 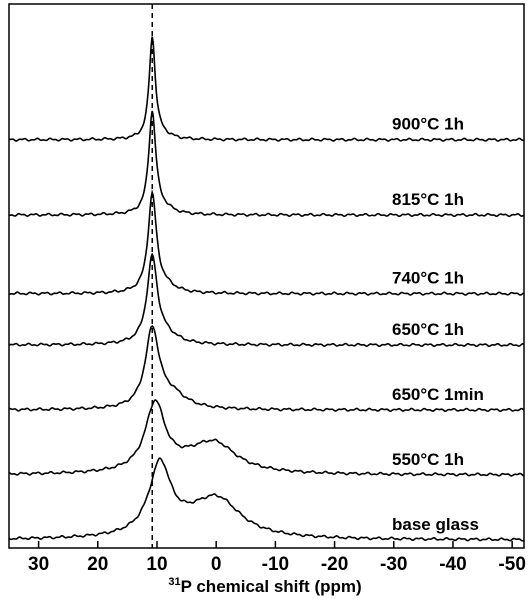 What do you see at coordinates (334, 564) in the screenshot?
I see `x-tick-label-5: -20` at bounding box center [334, 564].